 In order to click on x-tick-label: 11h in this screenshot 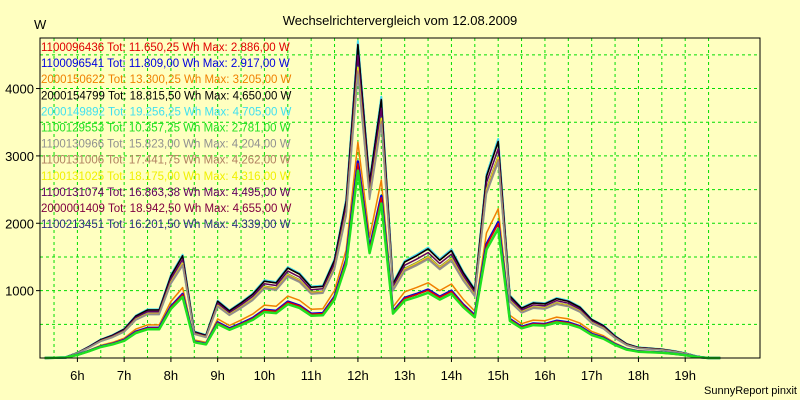, I will do `click(311, 375)`.